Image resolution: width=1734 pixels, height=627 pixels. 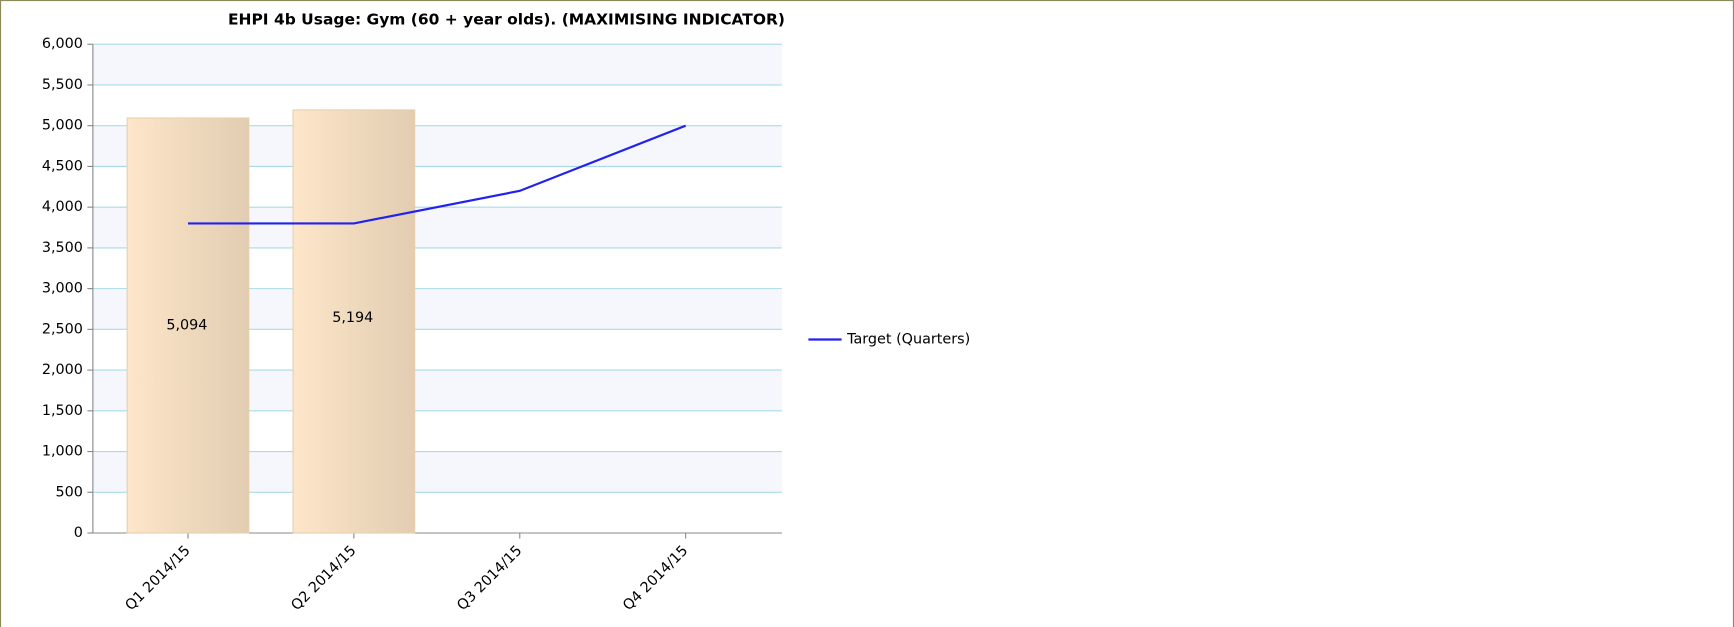 What do you see at coordinates (62, 207) in the screenshot?
I see `y-tick-label: 4,000` at bounding box center [62, 207].